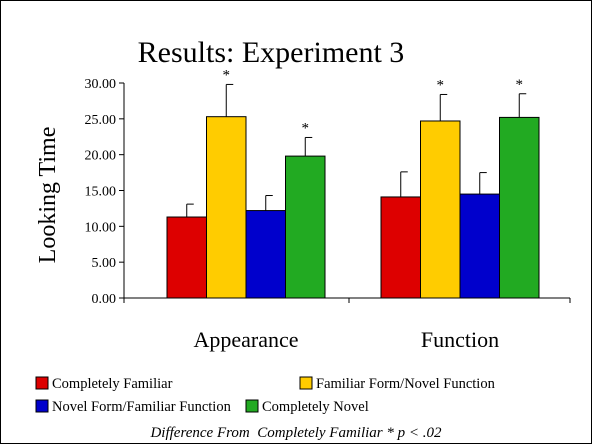 The width and height of the screenshot is (592, 444). What do you see at coordinates (142, 407) in the screenshot?
I see `legend-label-novel-form: Novel Form/Familiar Function` at bounding box center [142, 407].